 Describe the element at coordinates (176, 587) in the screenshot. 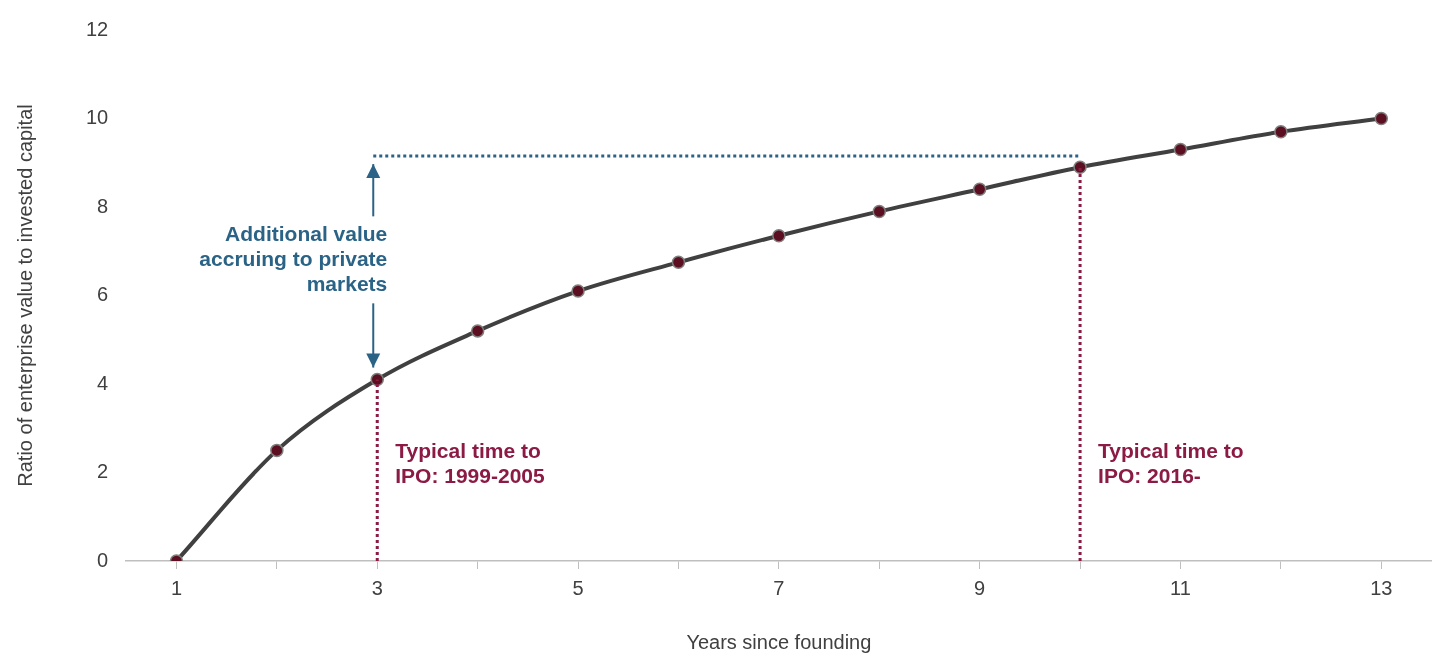

I see `x-tick-label: 1` at that location.